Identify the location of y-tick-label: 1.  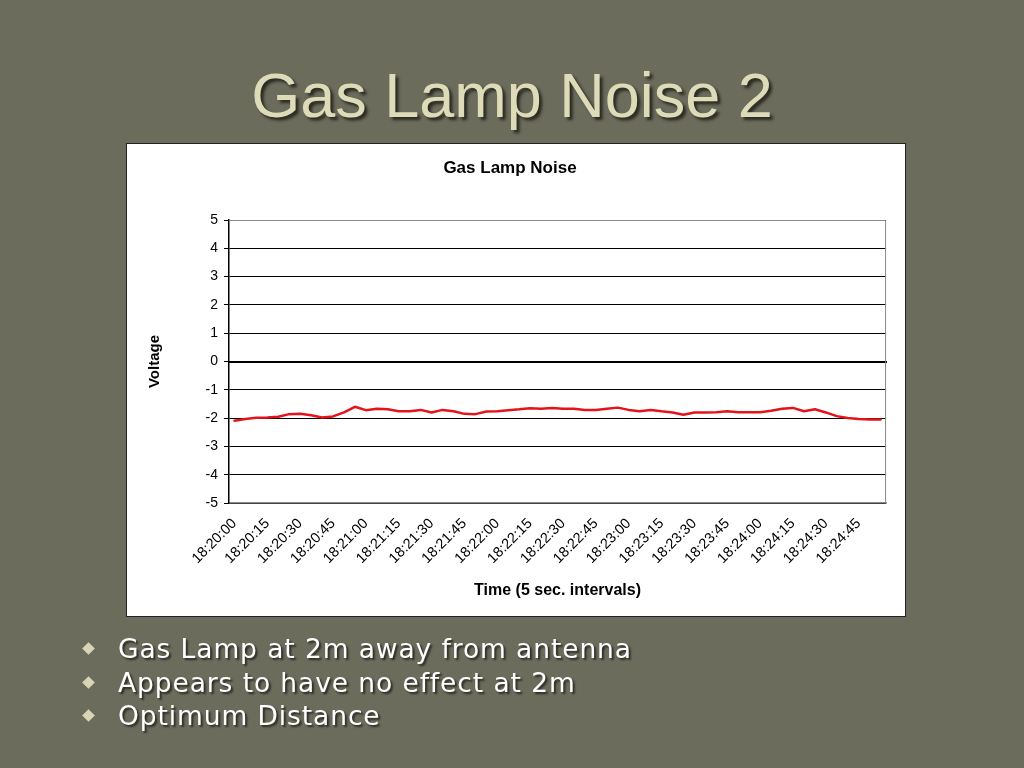
(214, 332).